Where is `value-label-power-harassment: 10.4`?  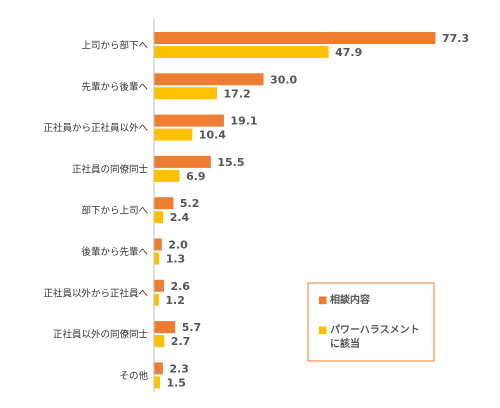
value-label-power-harassment: 10.4 is located at coordinates (212, 135).